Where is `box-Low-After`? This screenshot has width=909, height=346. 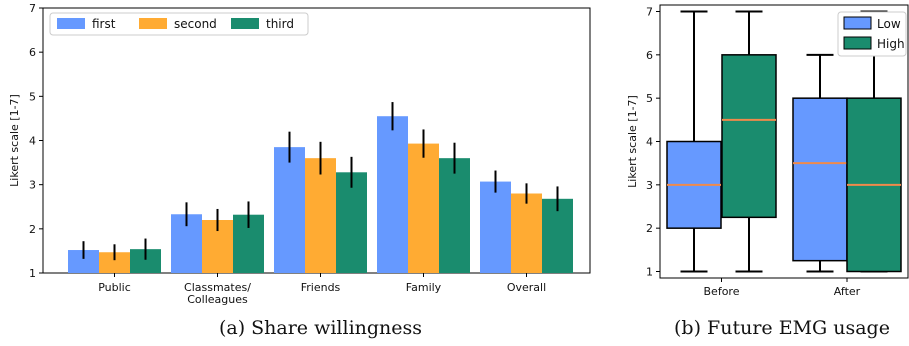
box-Low-After is located at coordinates (820, 163).